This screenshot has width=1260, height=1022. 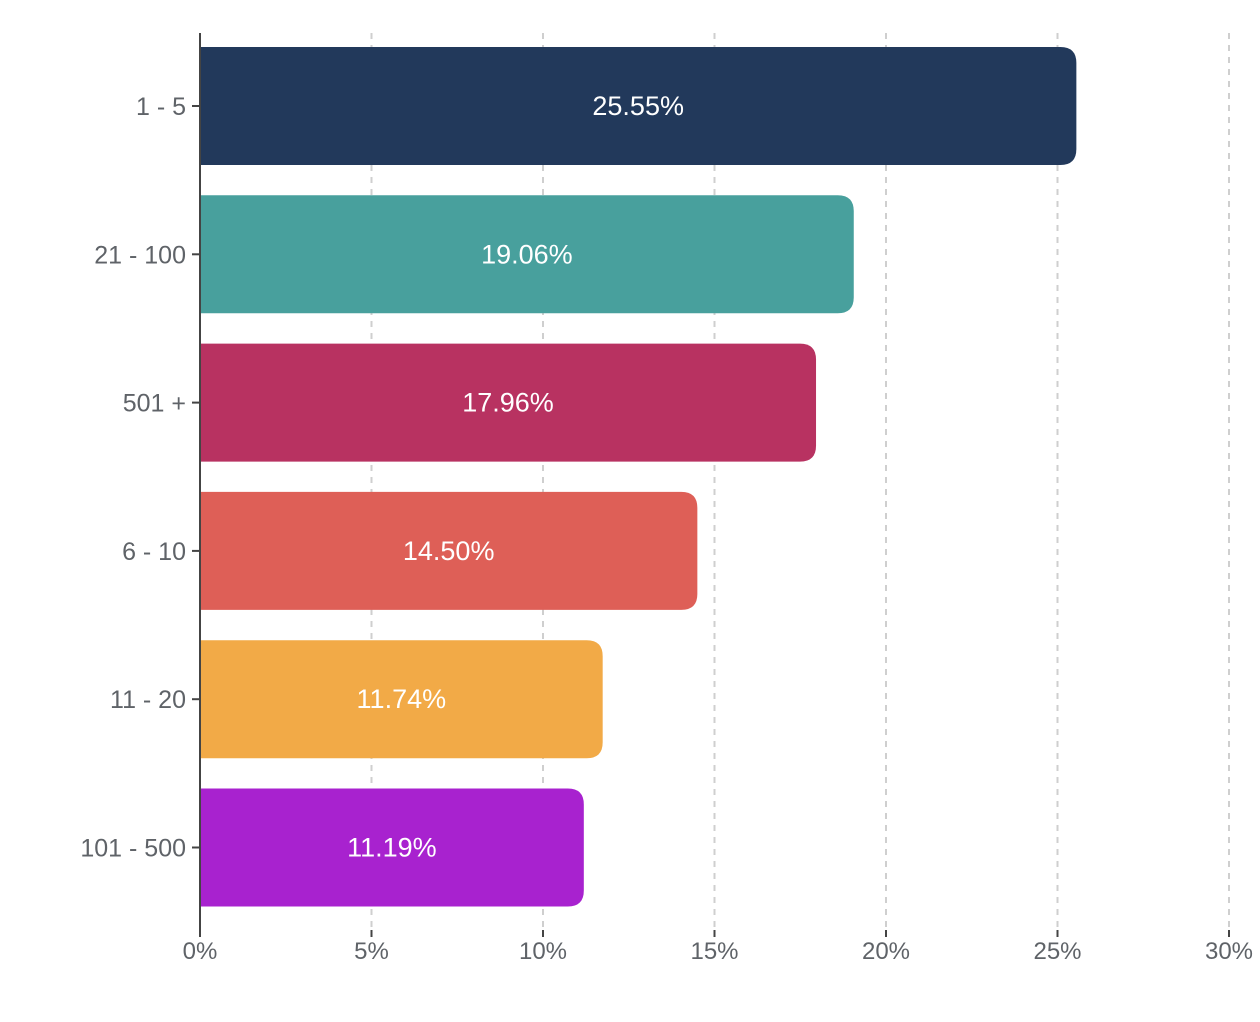 What do you see at coordinates (161, 107) in the screenshot?
I see `category-label: 1 - 5` at bounding box center [161, 107].